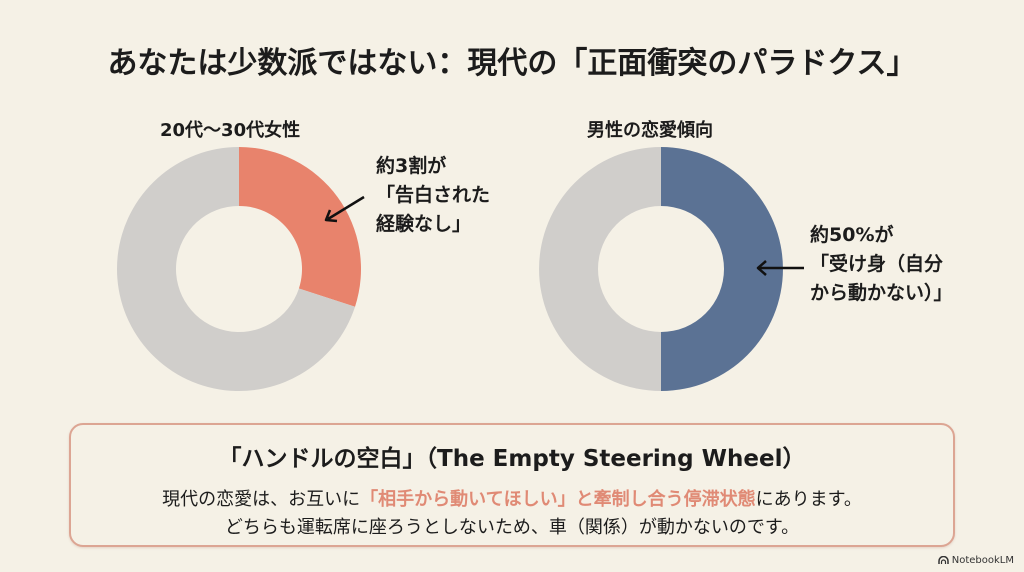 Image resolution: width=1024 pixels, height=572 pixels. I want to click on donut-chart-women, so click(239, 269).